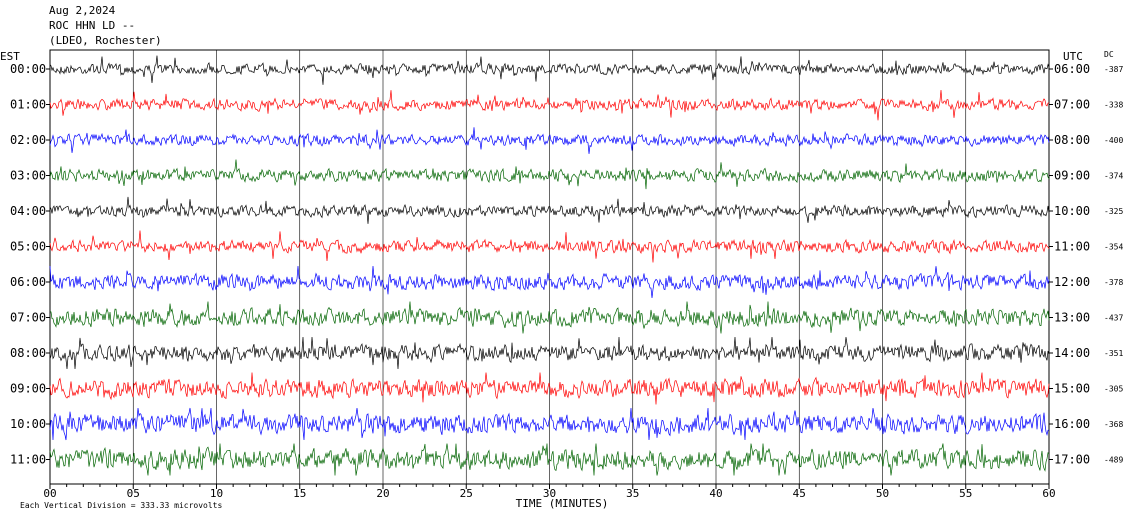 The image size is (1130, 519). What do you see at coordinates (1072, 460) in the screenshot?
I see `label-utc: 17:00` at bounding box center [1072, 460].